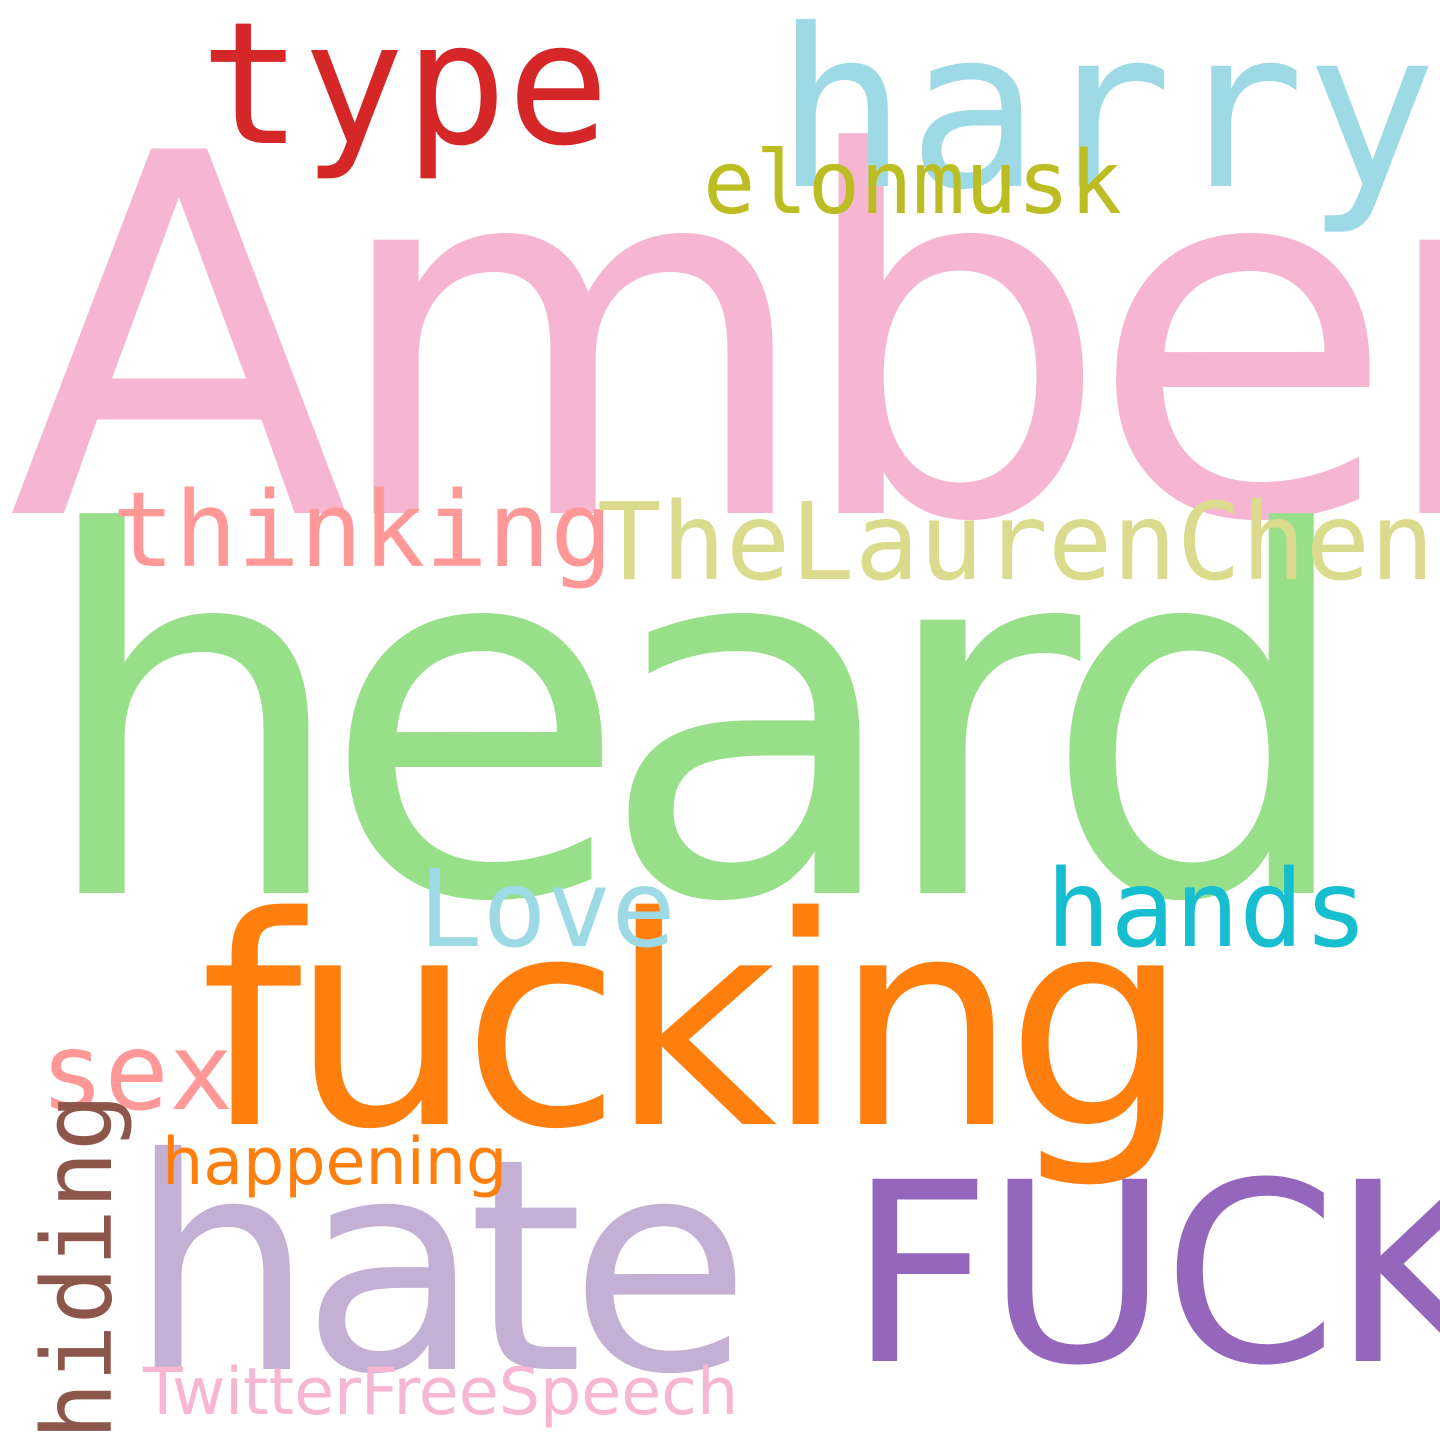 This screenshot has width=1440, height=1440. I want to click on word-hiding: hiding, so click(78, 1266).